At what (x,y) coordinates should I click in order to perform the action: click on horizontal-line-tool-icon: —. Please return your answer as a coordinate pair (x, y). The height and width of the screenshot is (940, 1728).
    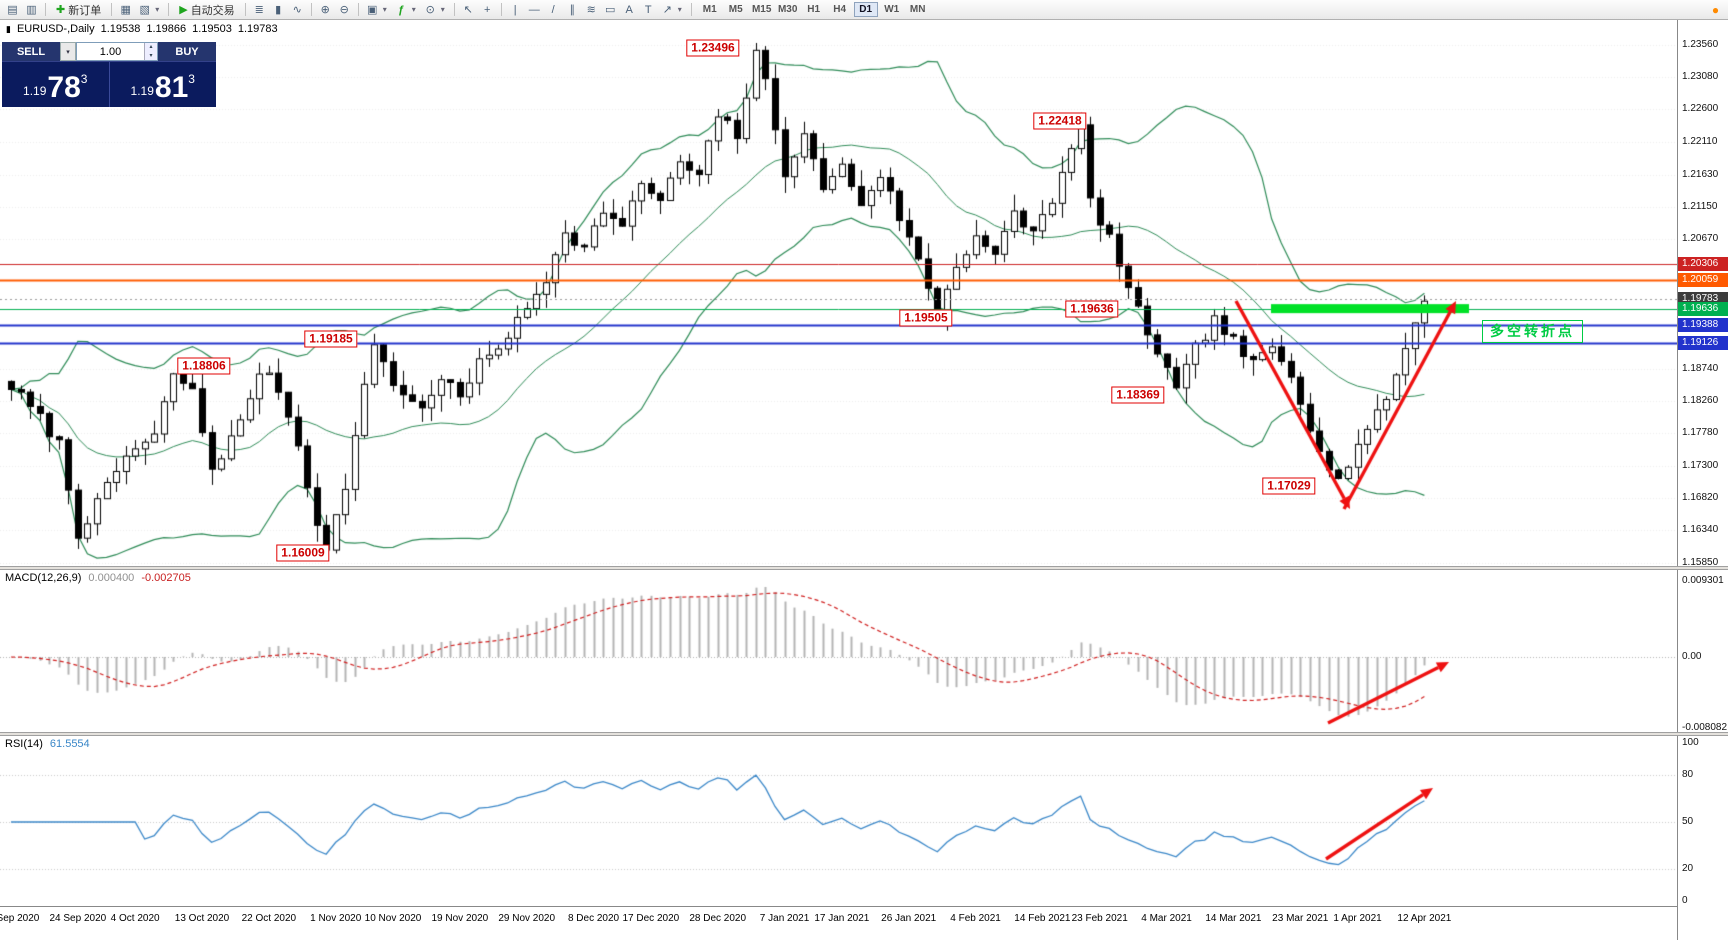
    Looking at the image, I should click on (534, 9).